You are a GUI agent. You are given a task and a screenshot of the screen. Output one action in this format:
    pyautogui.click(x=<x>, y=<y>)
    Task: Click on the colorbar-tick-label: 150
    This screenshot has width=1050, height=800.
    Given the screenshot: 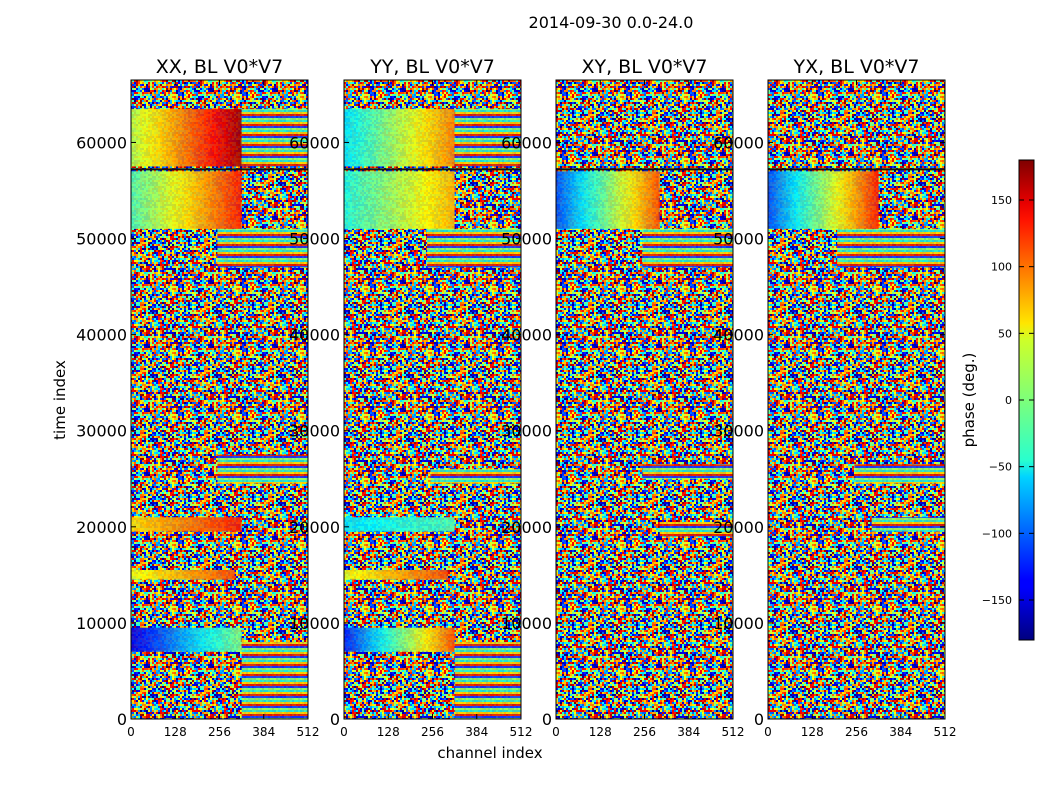 What is the action you would take?
    pyautogui.click(x=1001, y=200)
    